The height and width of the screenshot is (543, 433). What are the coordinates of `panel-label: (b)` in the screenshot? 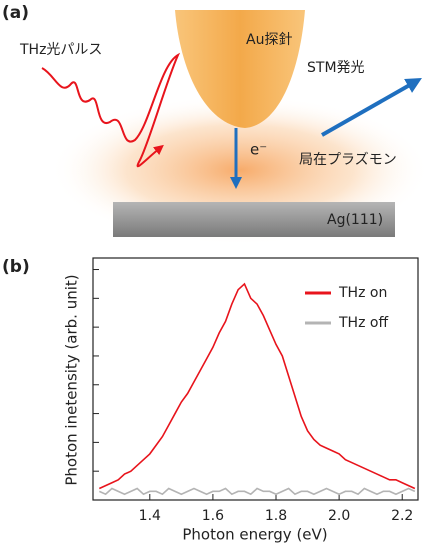 It's located at (16, 267).